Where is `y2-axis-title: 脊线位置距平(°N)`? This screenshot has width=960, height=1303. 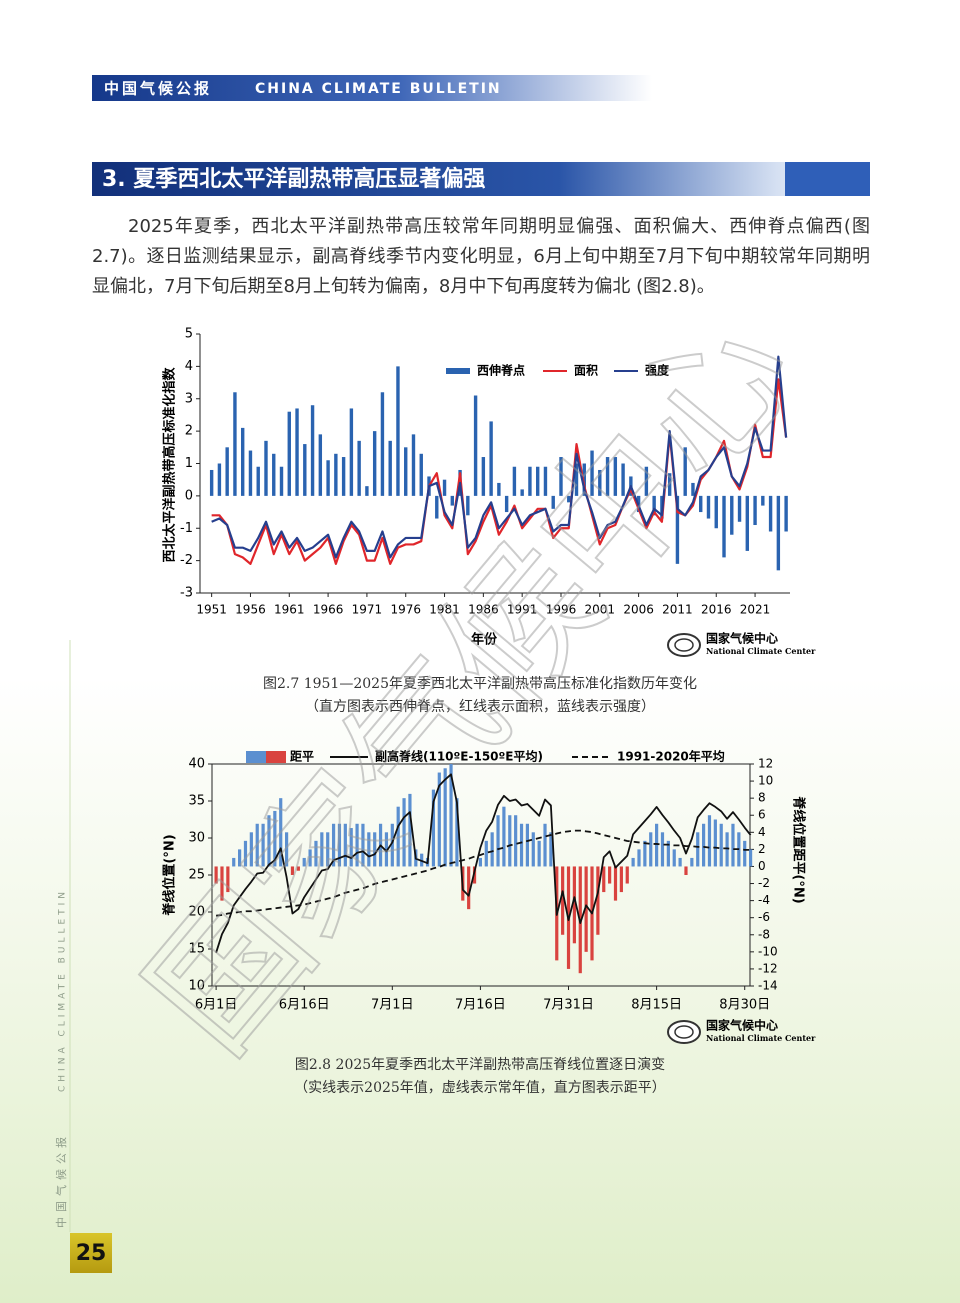
y2-axis-title: 脊线位置距平(°N) is located at coordinates (799, 849).